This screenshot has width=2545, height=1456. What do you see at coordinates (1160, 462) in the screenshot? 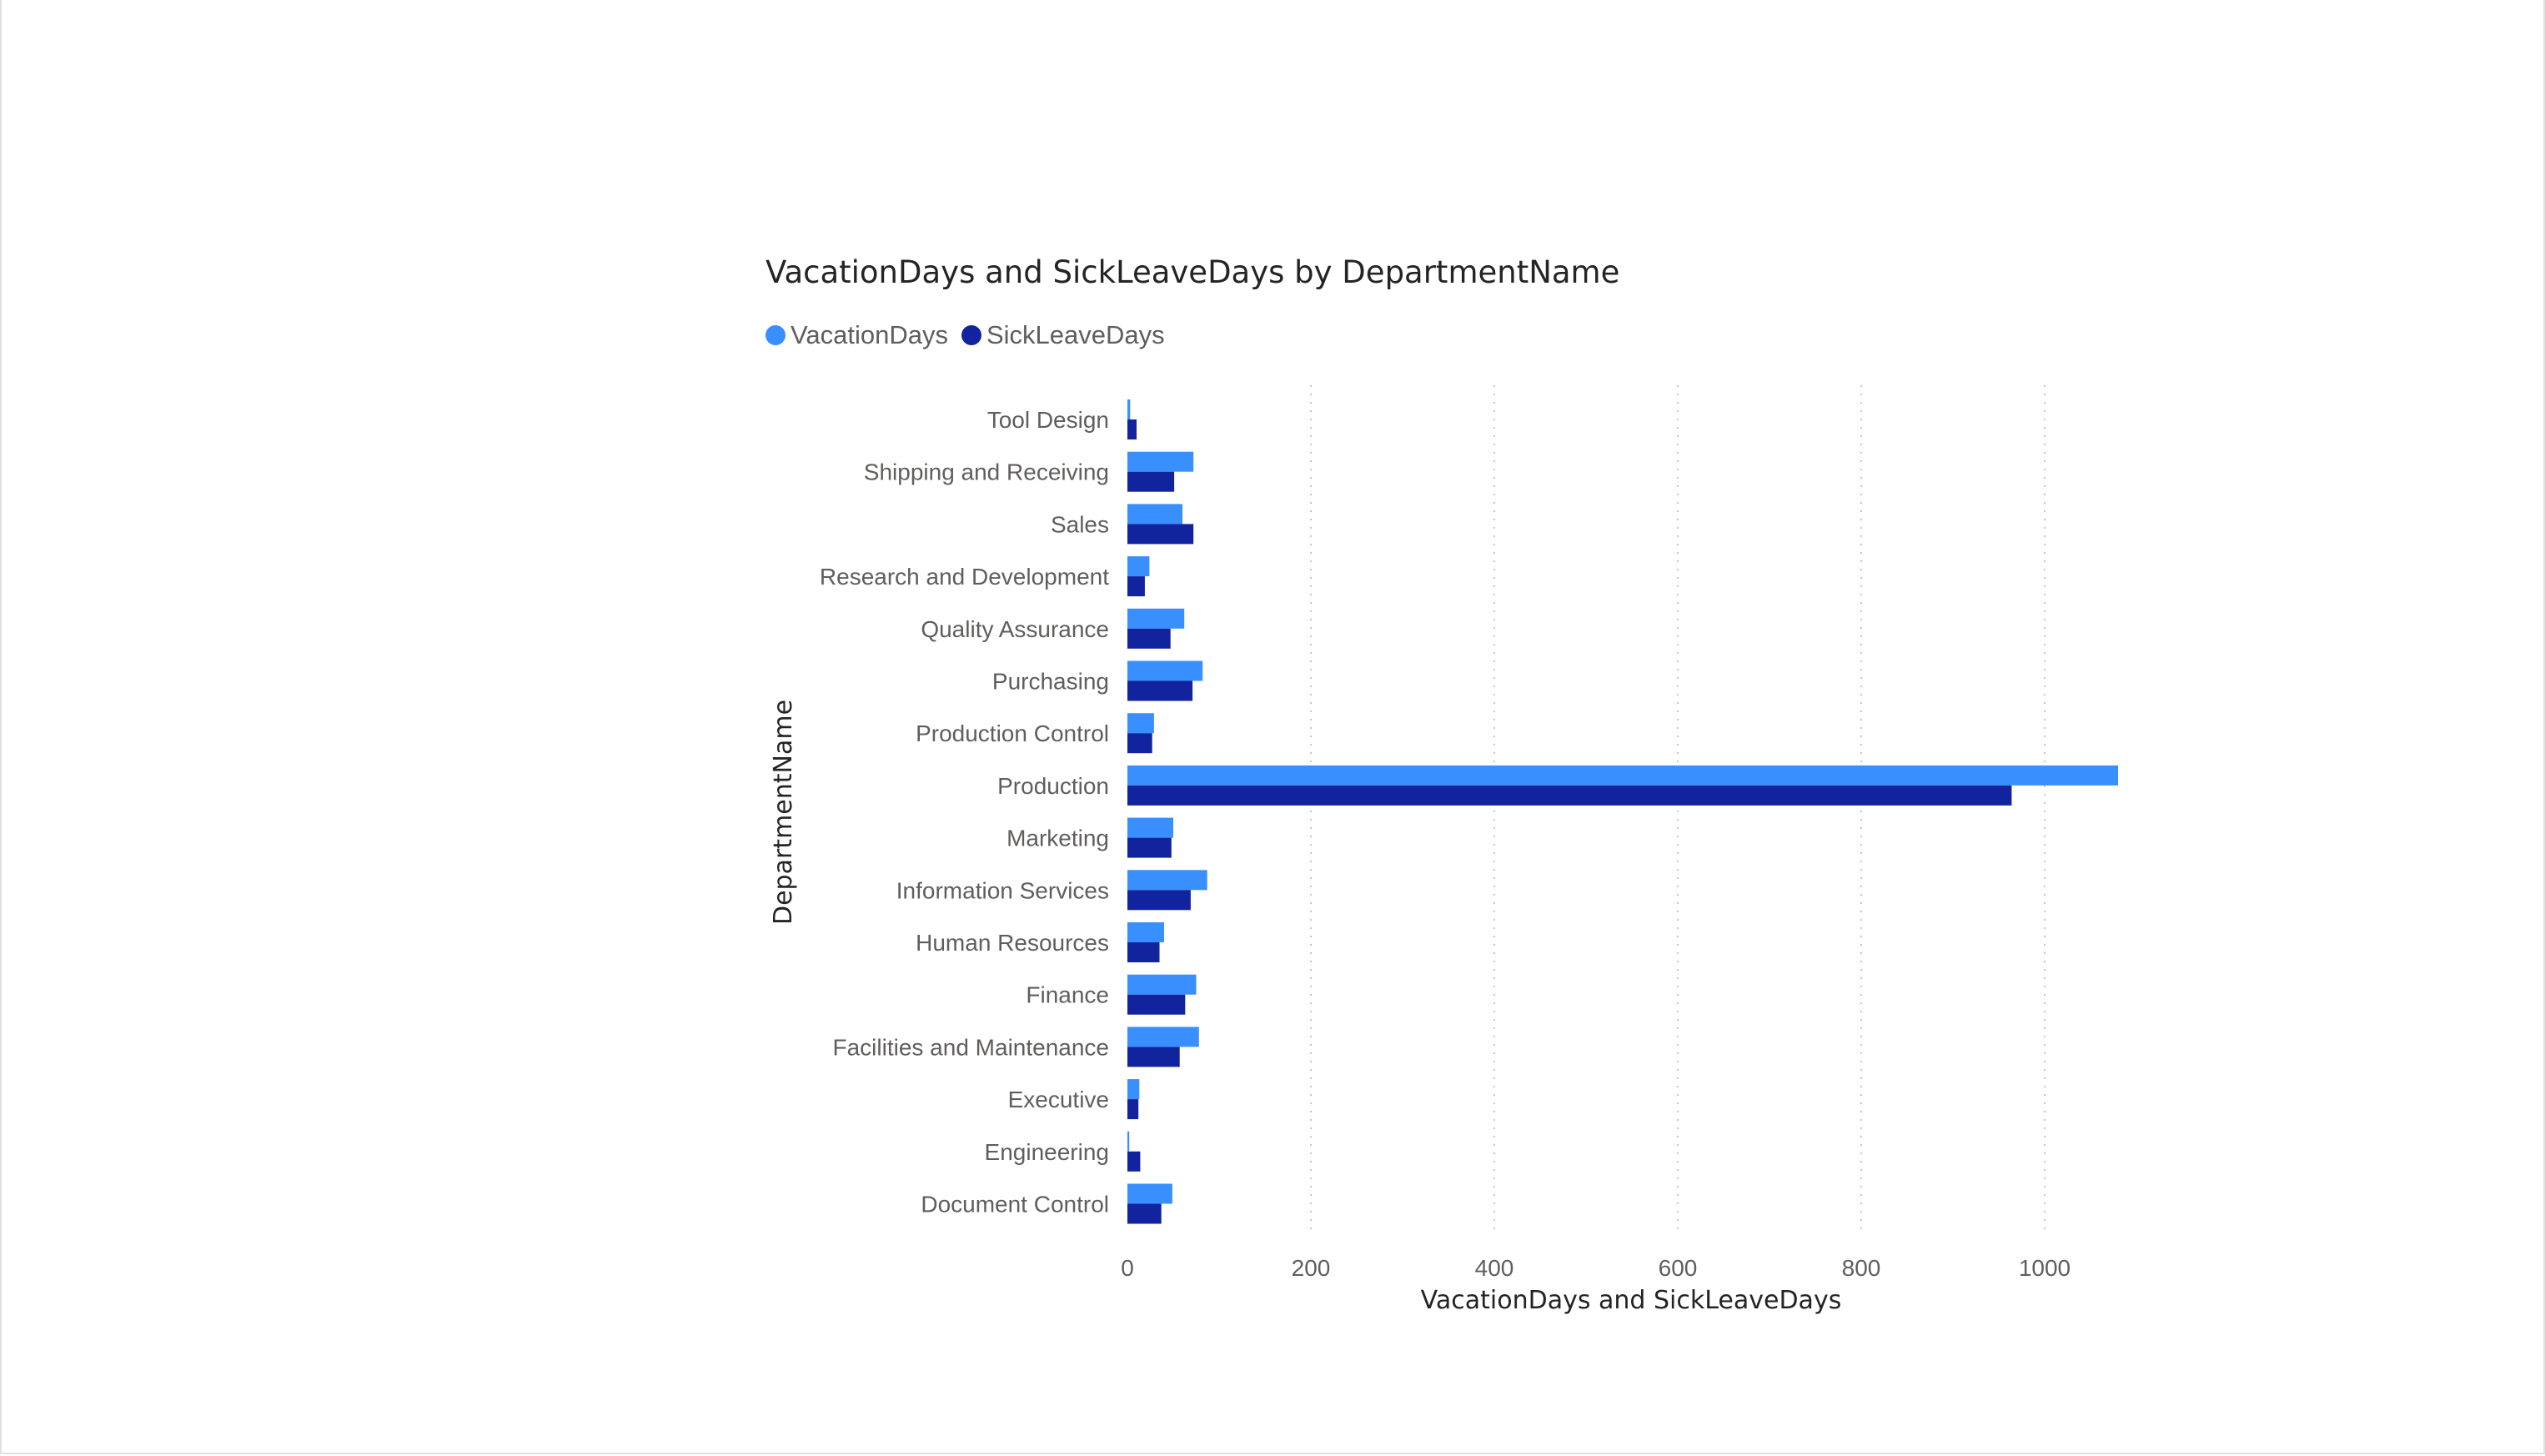
I see `bar-vacationdays-shipping-and-receiving` at bounding box center [1160, 462].